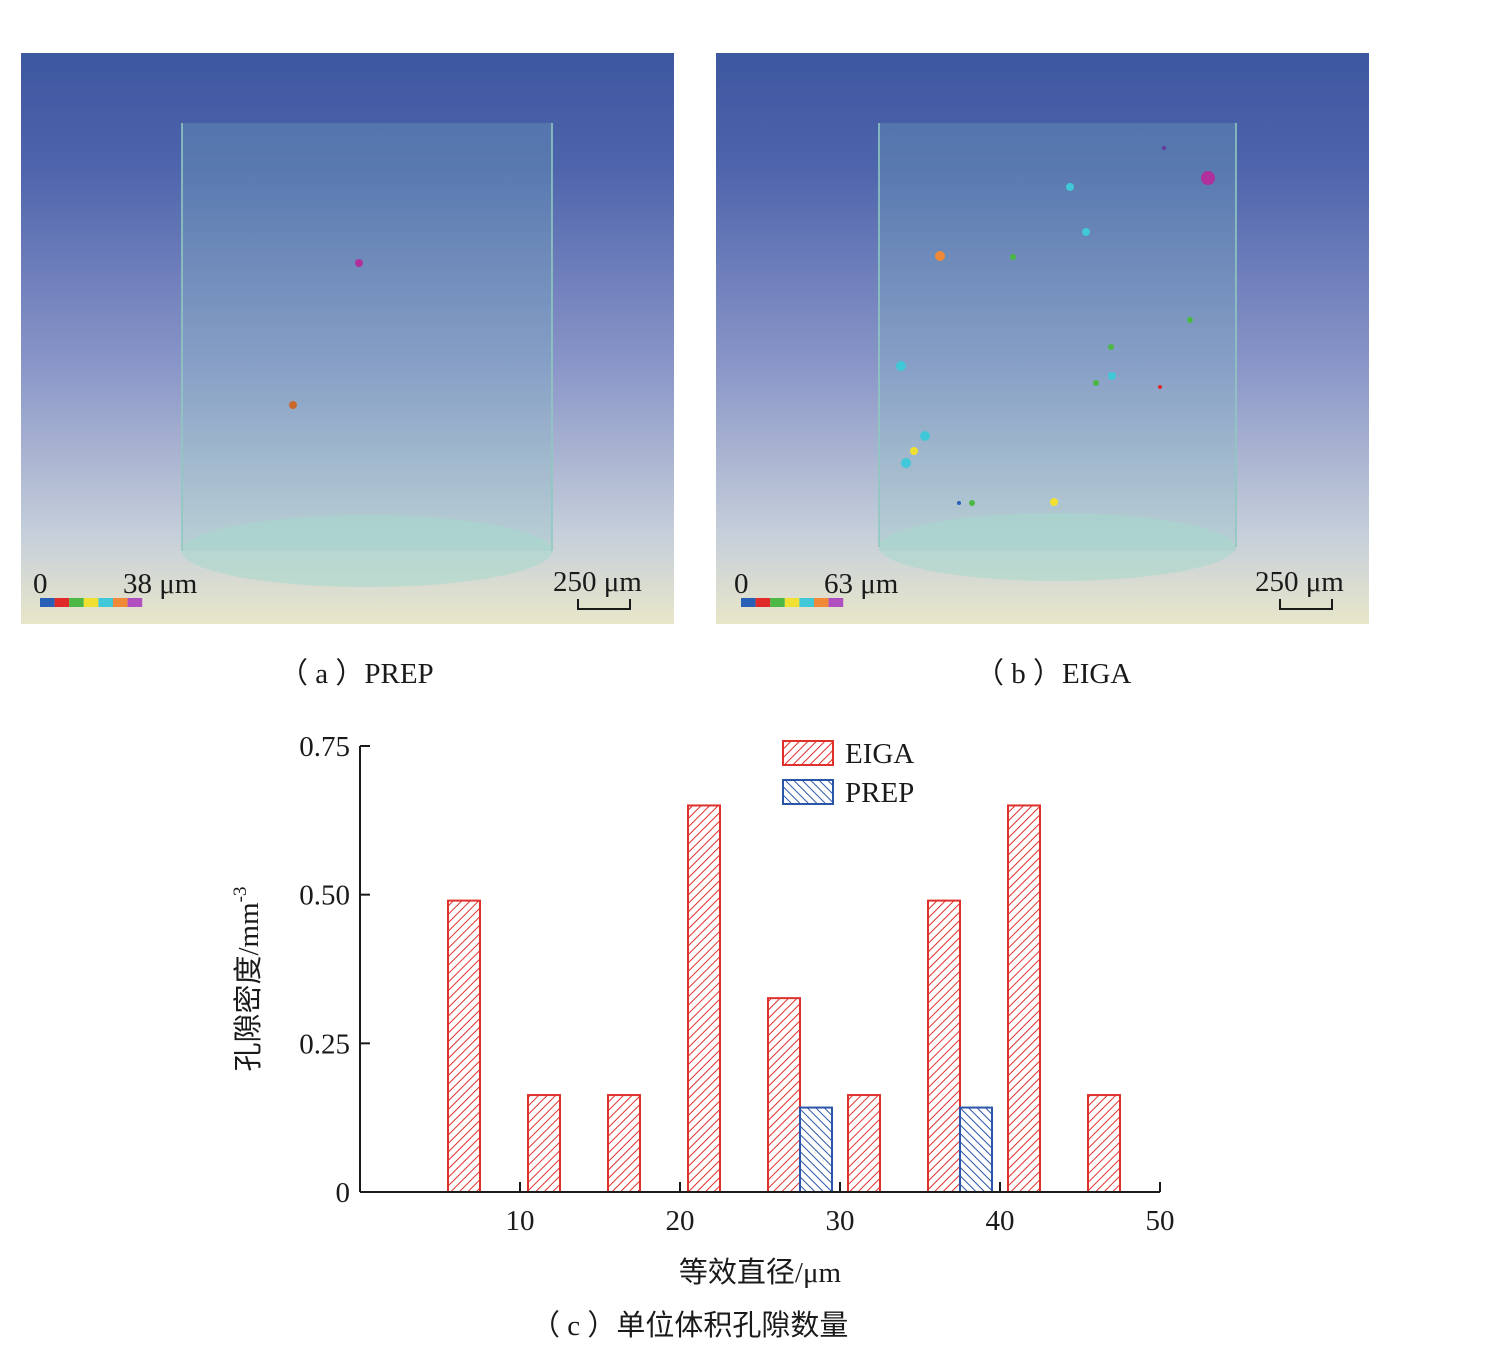  What do you see at coordinates (356, 674) in the screenshot?
I see `caption-prep: （ a ）PREP` at bounding box center [356, 674].